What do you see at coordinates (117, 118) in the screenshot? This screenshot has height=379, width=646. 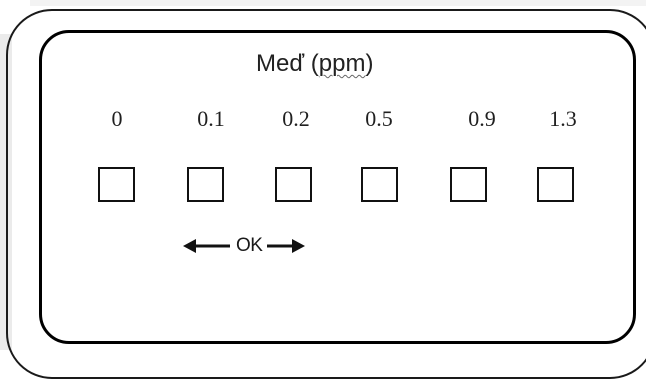 I see `scale-value-label: 0` at bounding box center [117, 118].